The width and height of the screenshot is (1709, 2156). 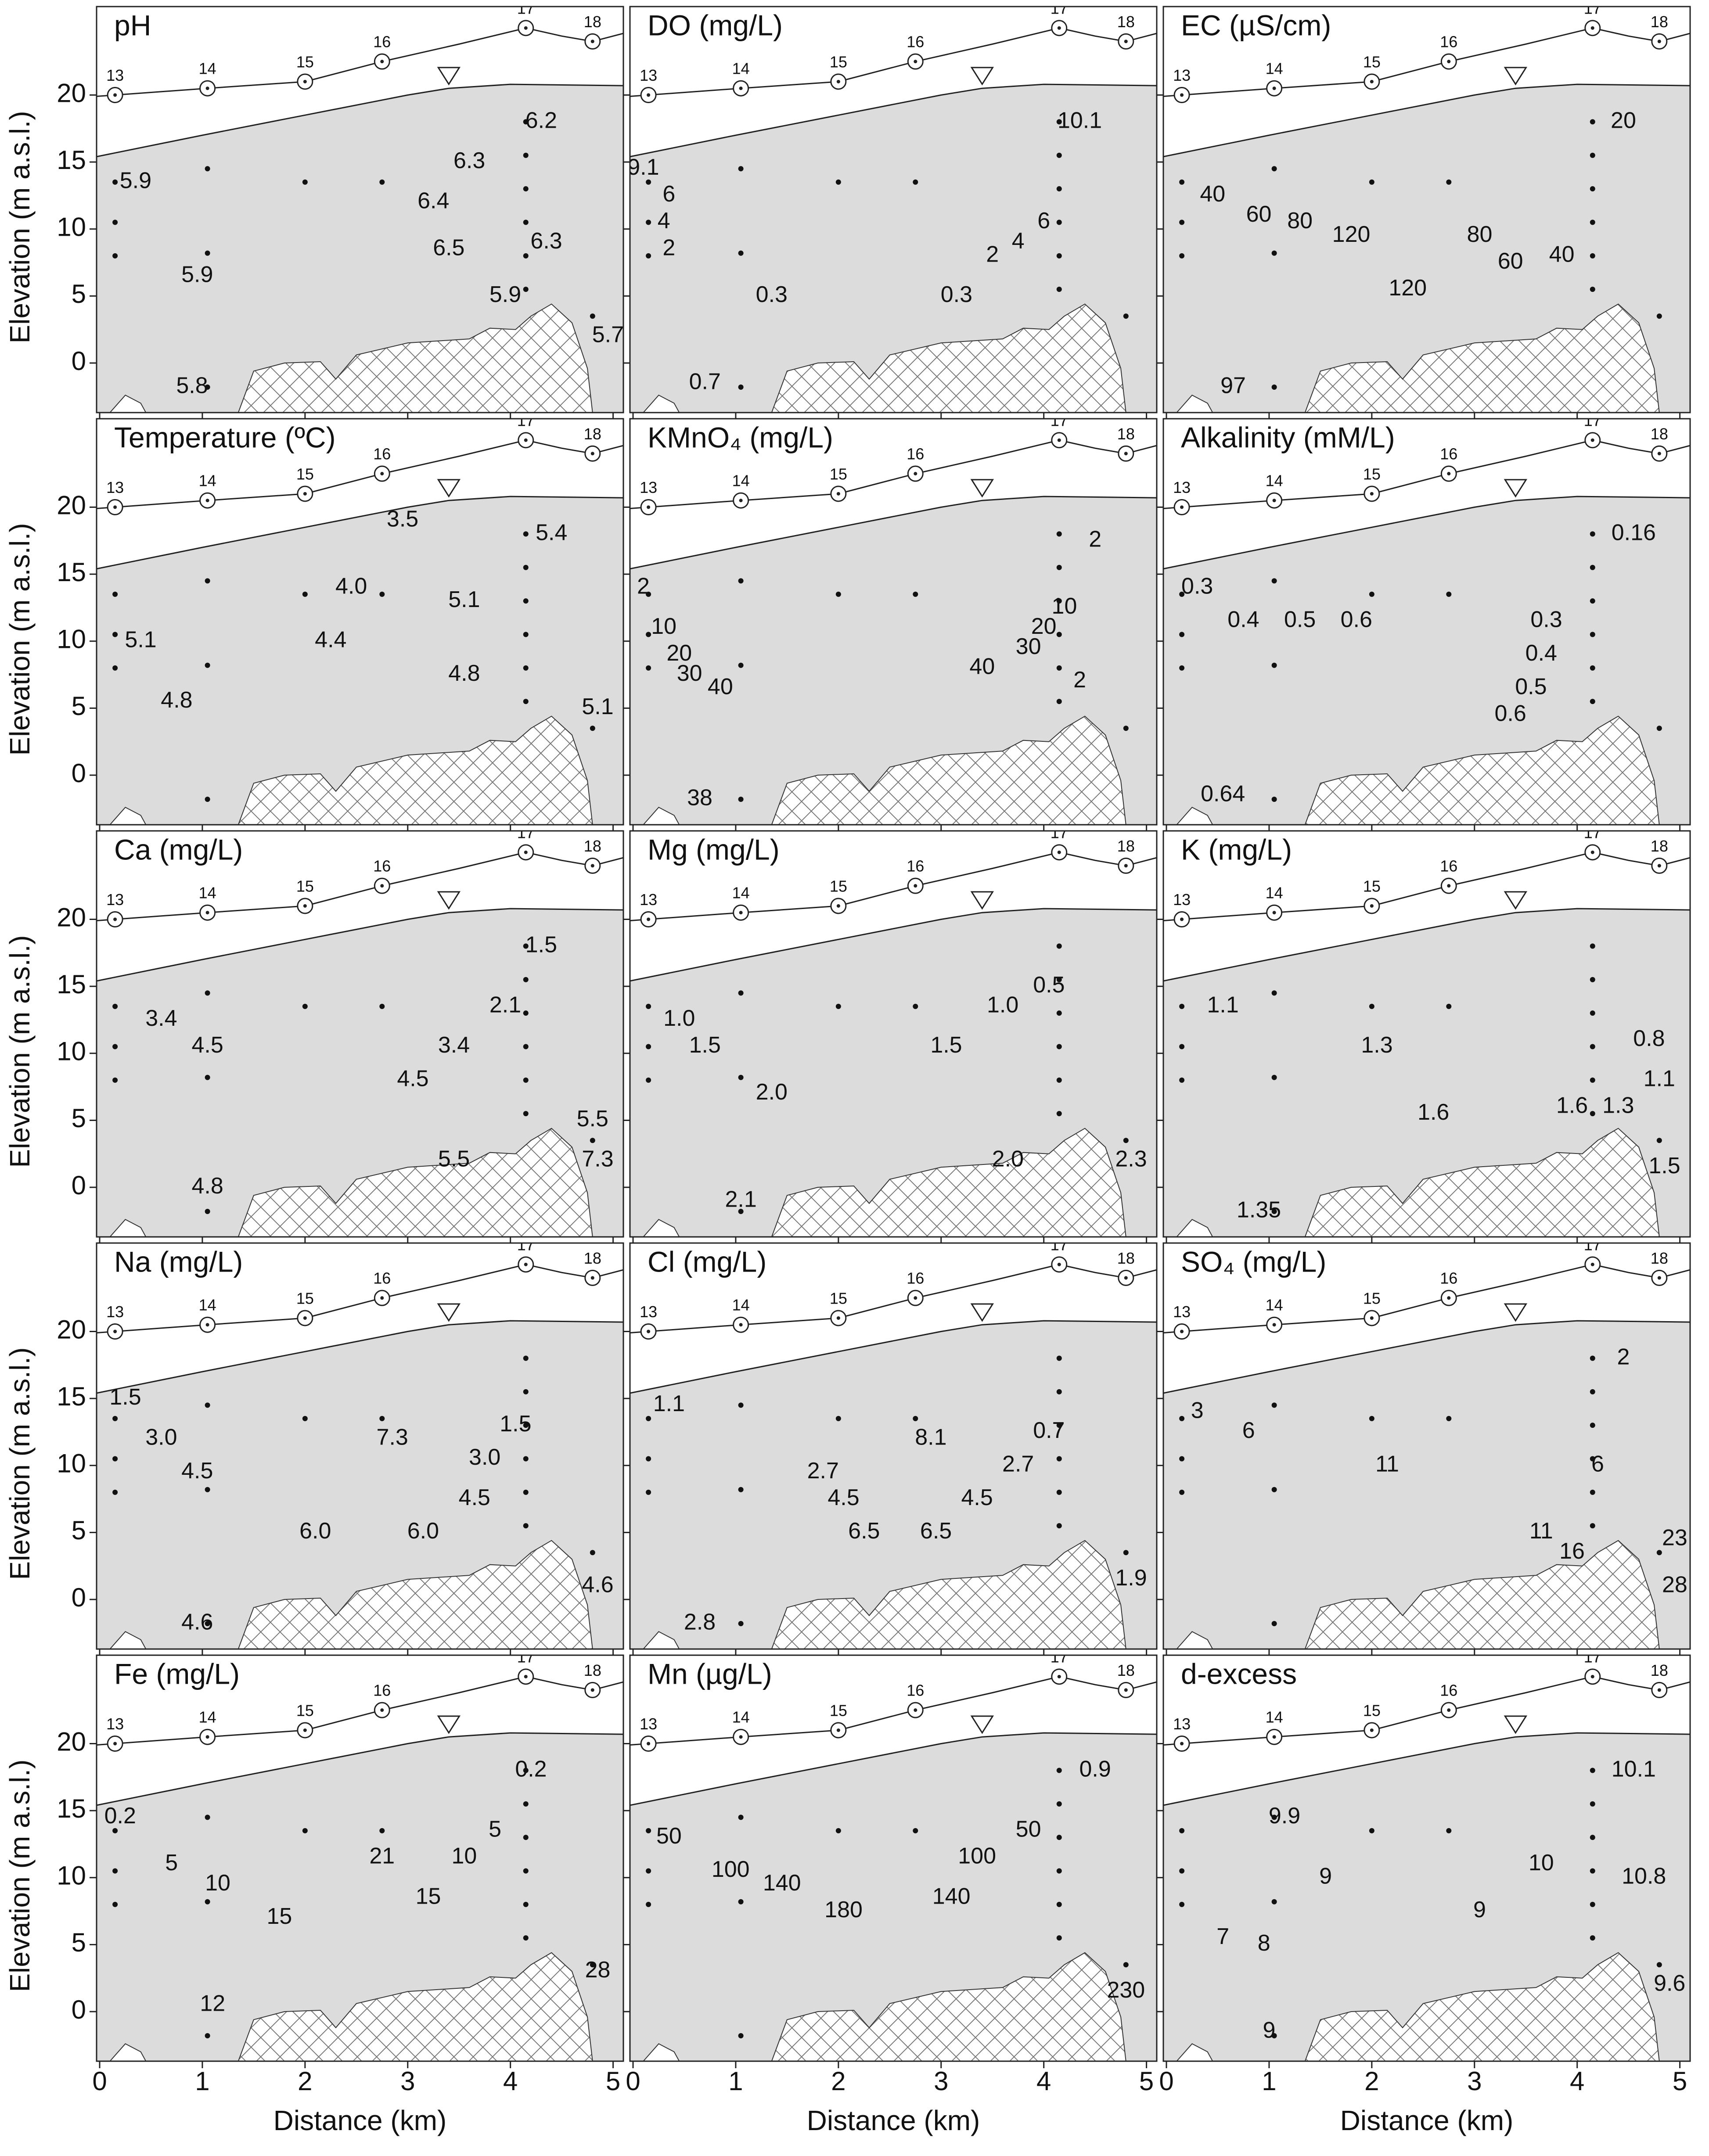 What do you see at coordinates (330, 640) in the screenshot?
I see `contour-label: 4.4` at bounding box center [330, 640].